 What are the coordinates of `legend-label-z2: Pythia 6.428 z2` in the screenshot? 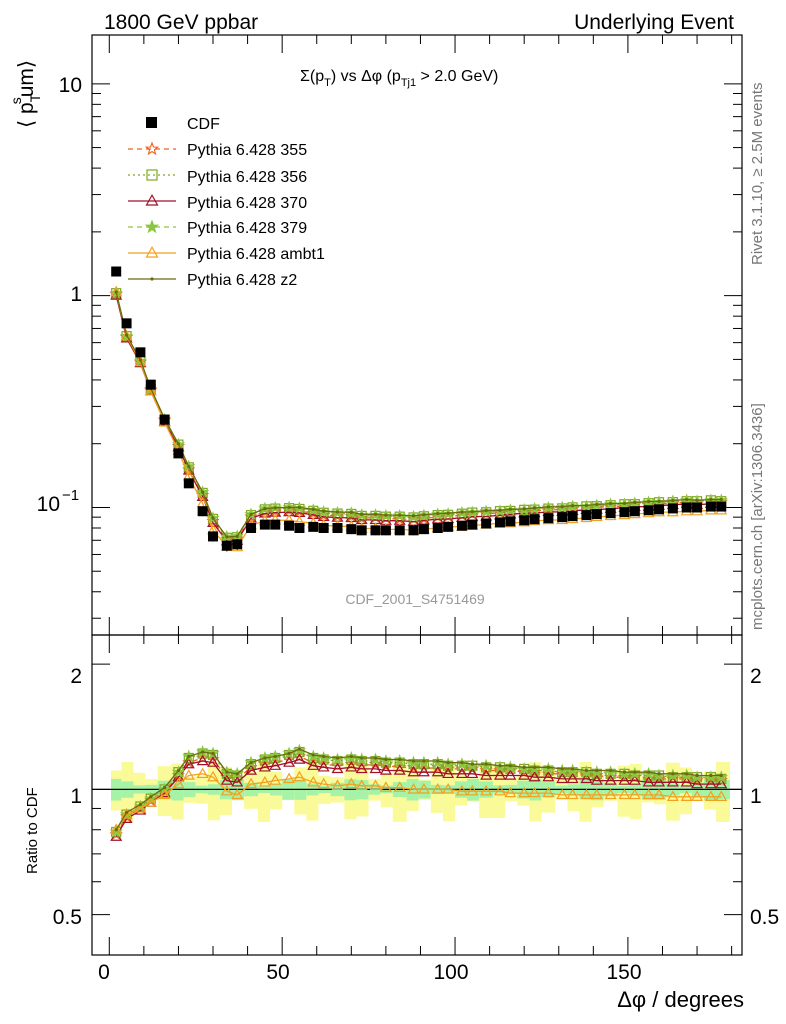 It's located at (242, 280).